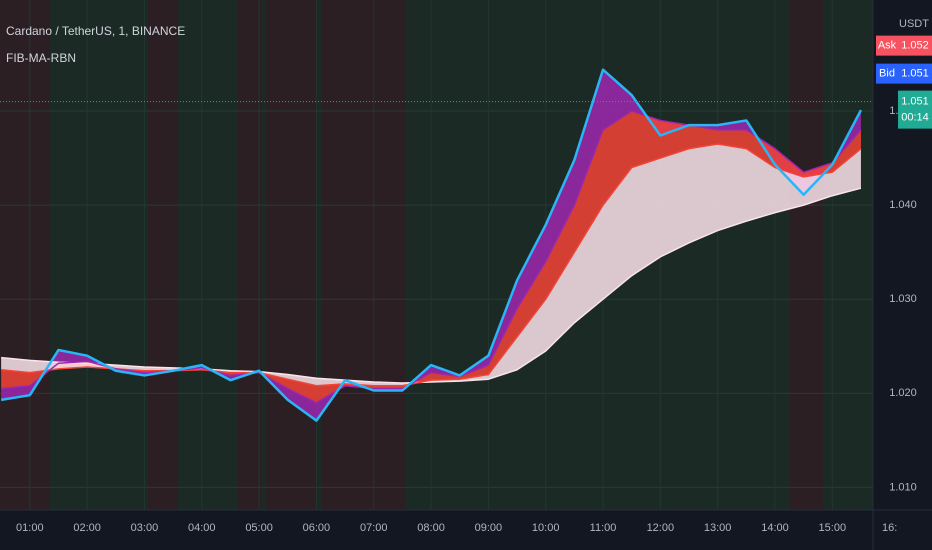 The image size is (932, 550). Describe the element at coordinates (431, 528) in the screenshot. I see `x-tick-label: 08:00` at that location.